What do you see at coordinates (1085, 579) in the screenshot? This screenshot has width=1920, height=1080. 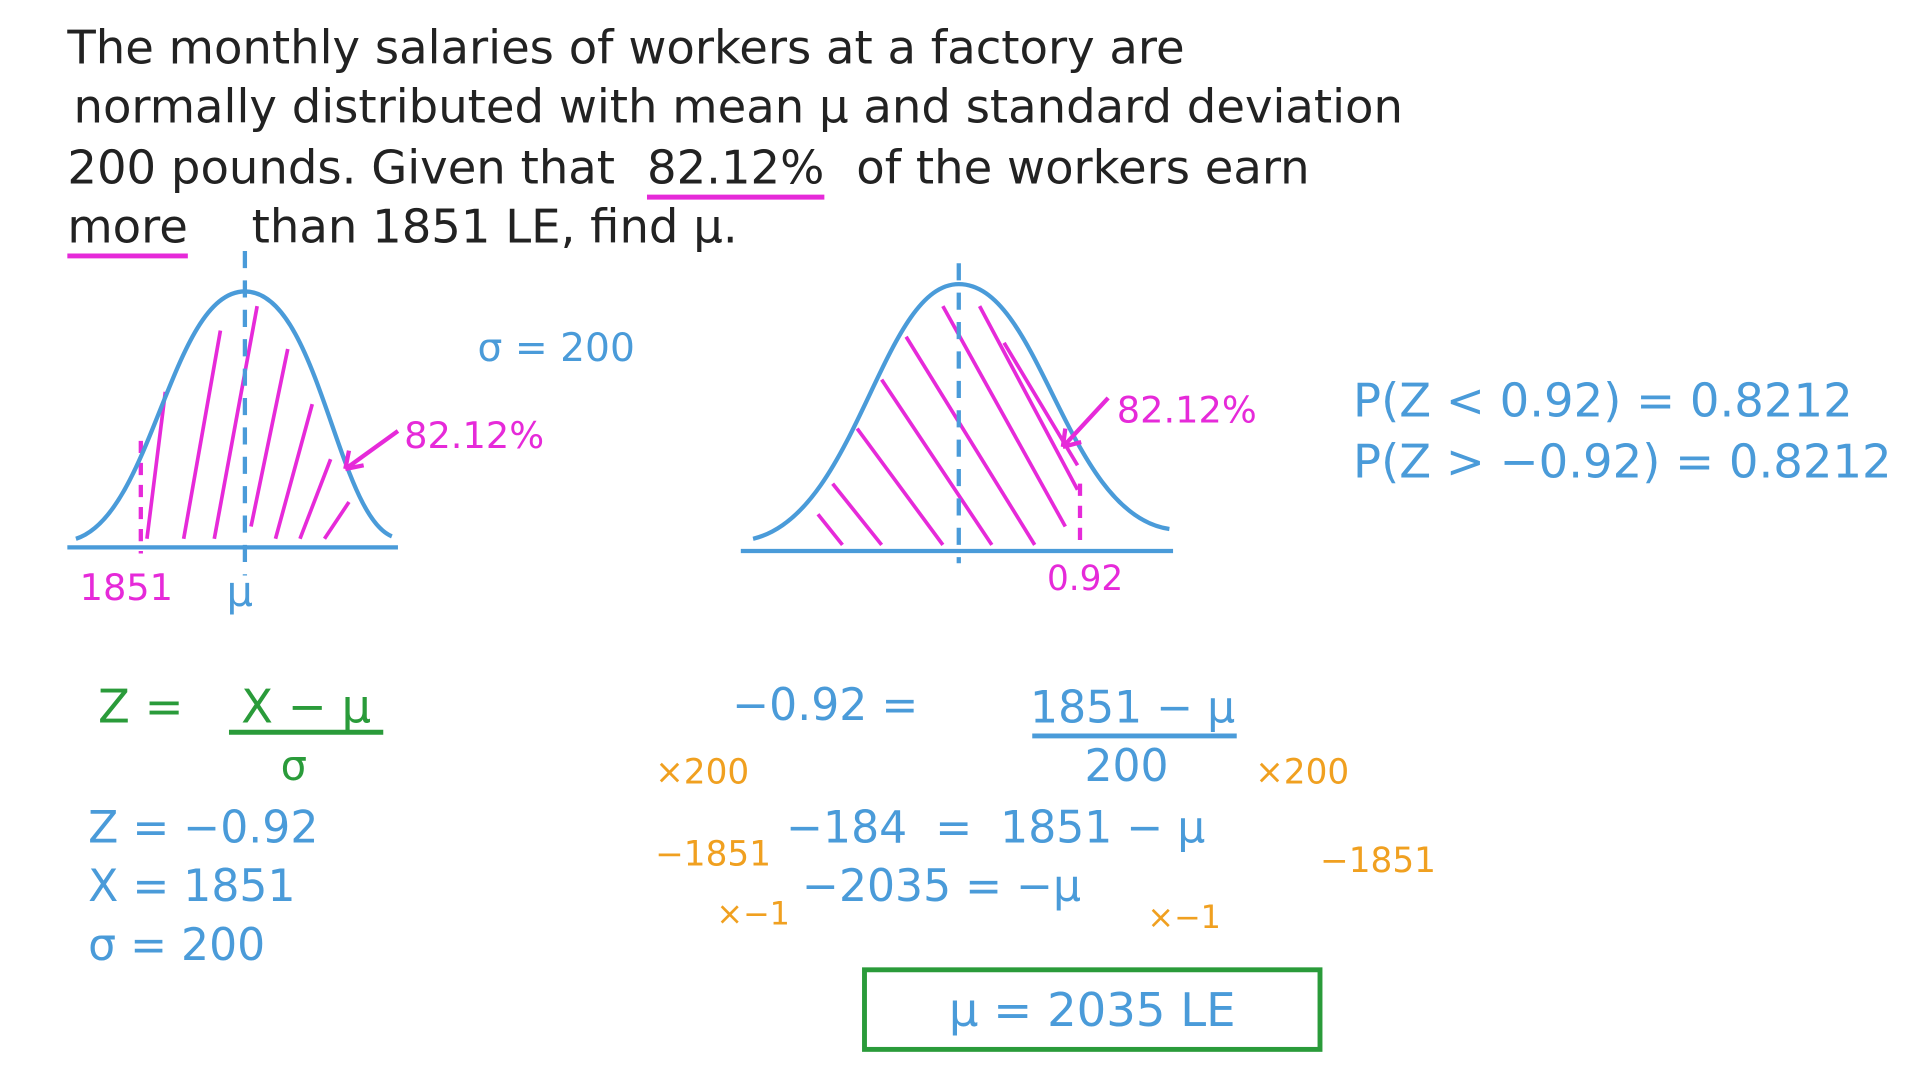 I see `z-label: 0.92` at bounding box center [1085, 579].